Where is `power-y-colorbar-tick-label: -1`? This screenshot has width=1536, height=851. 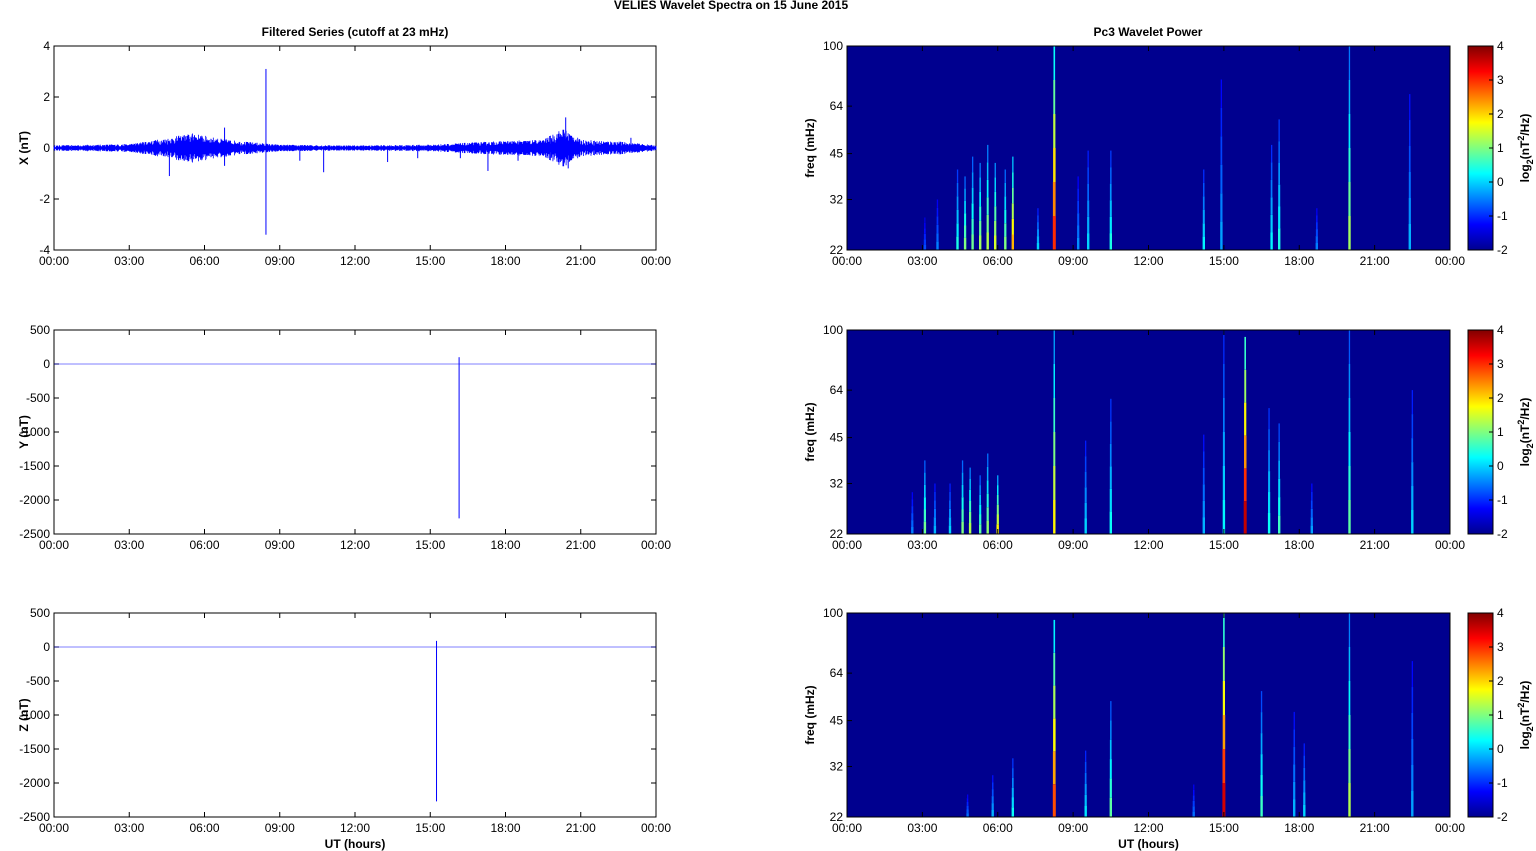 power-y-colorbar-tick-label: -1 is located at coordinates (1502, 500).